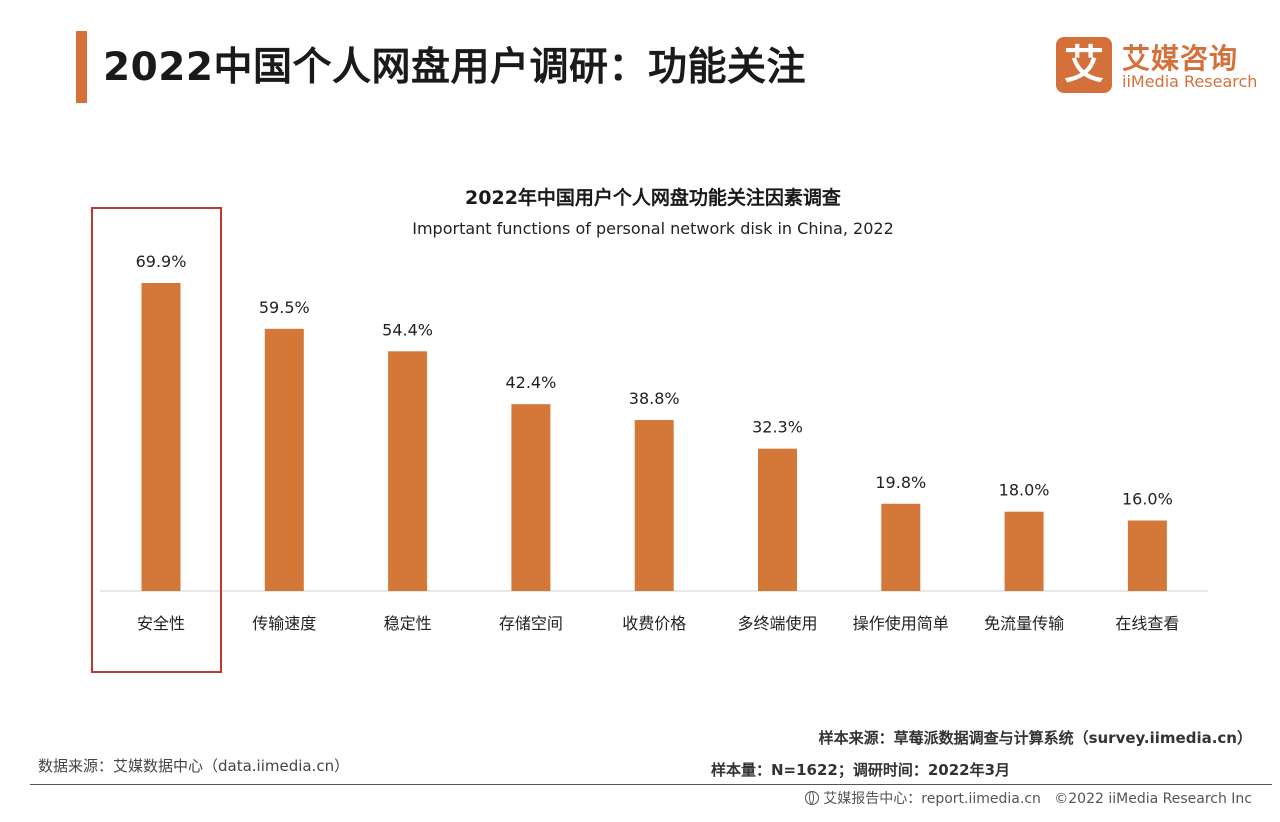  I want to click on data-label: 38.8%, so click(654, 398).